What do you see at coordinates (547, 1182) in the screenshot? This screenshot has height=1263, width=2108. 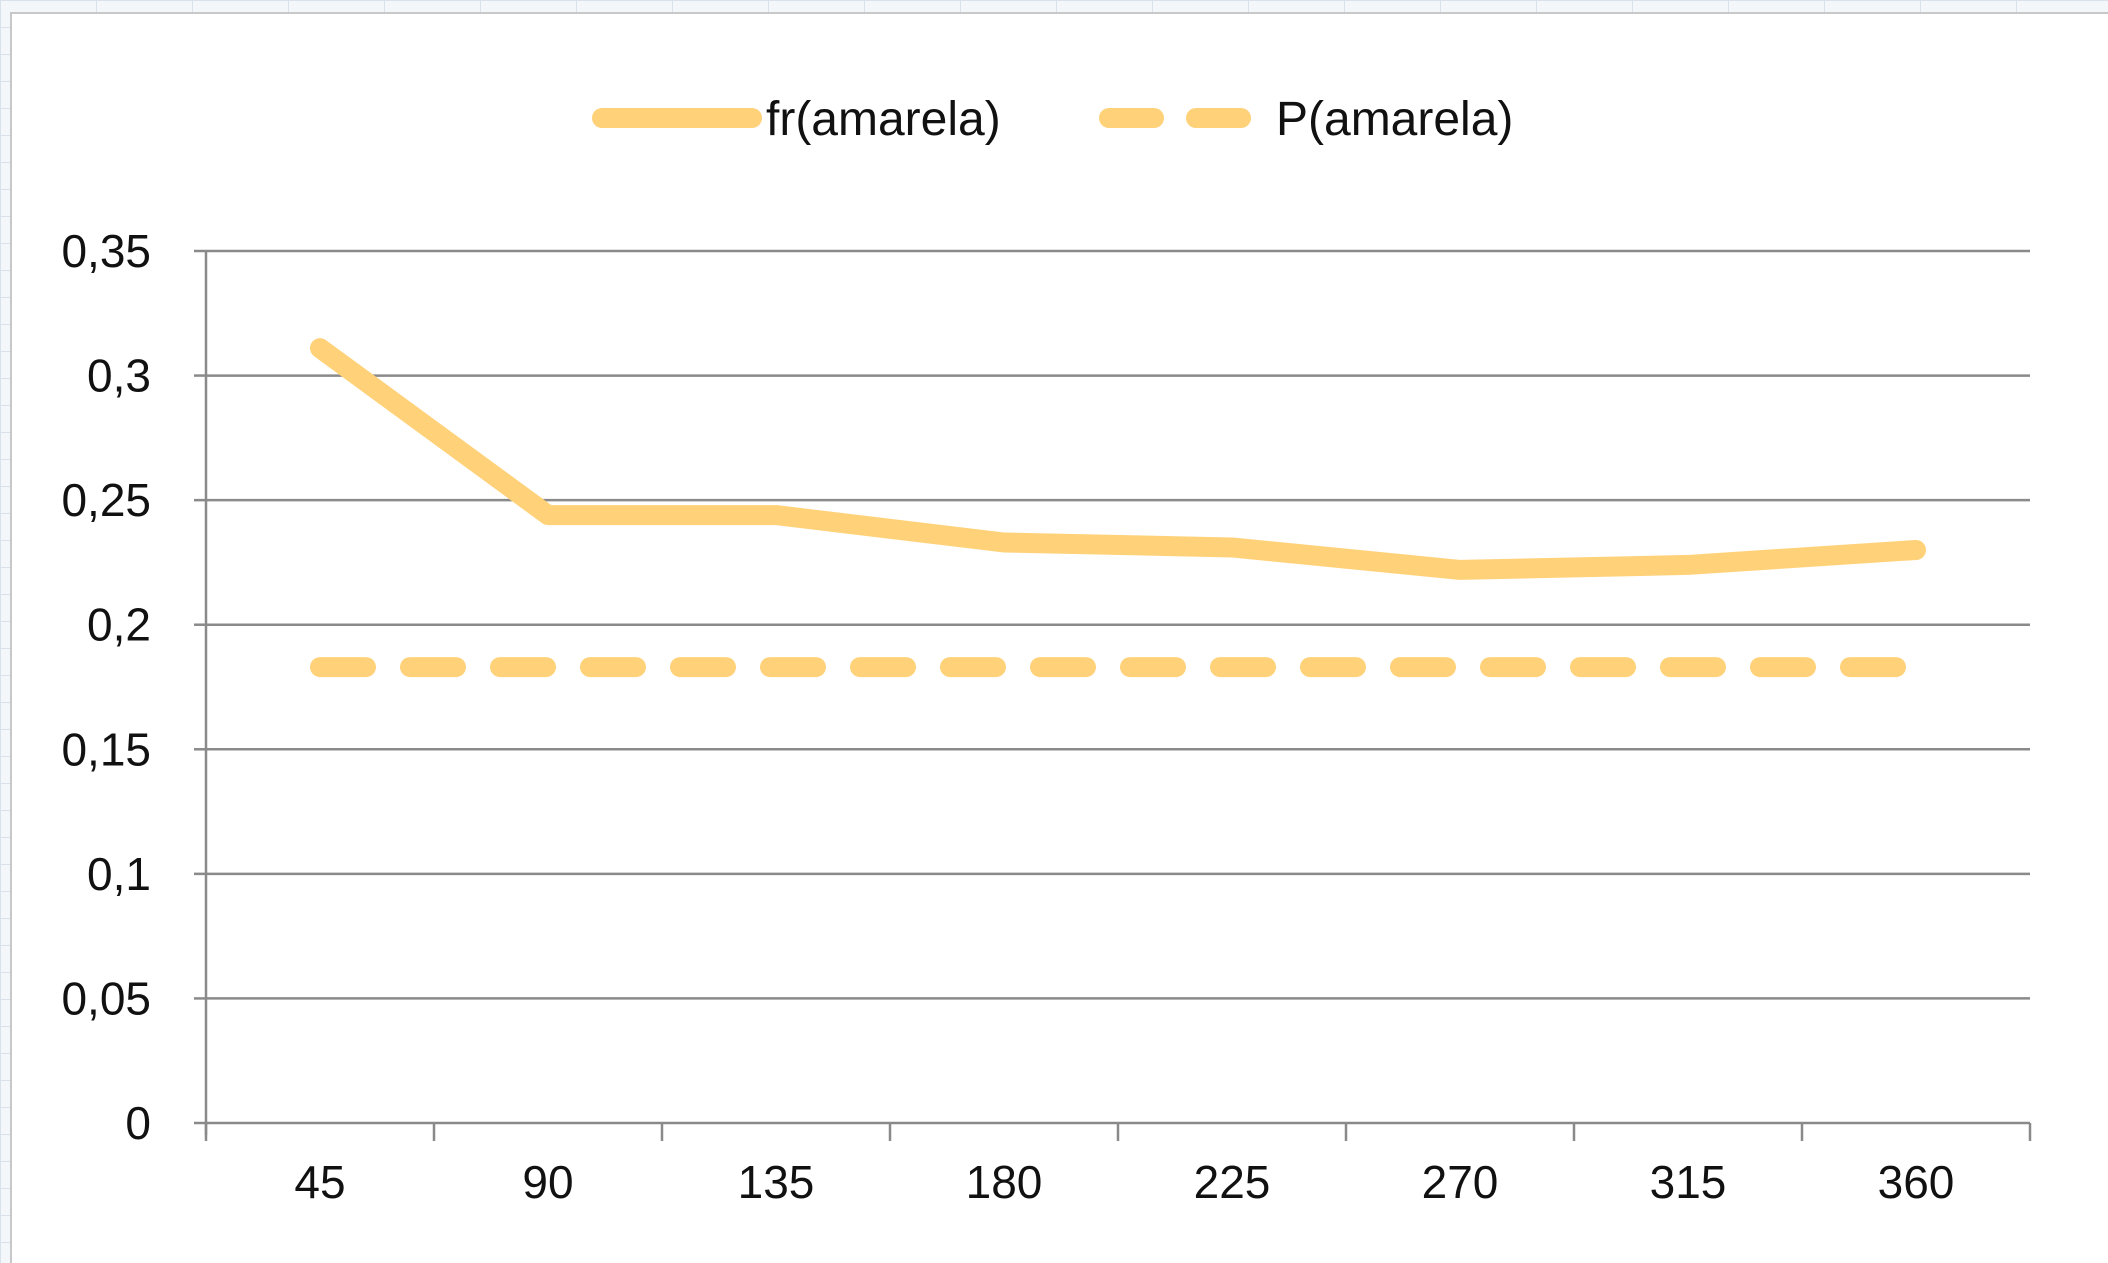 I see `x-tick-label: 90` at bounding box center [547, 1182].